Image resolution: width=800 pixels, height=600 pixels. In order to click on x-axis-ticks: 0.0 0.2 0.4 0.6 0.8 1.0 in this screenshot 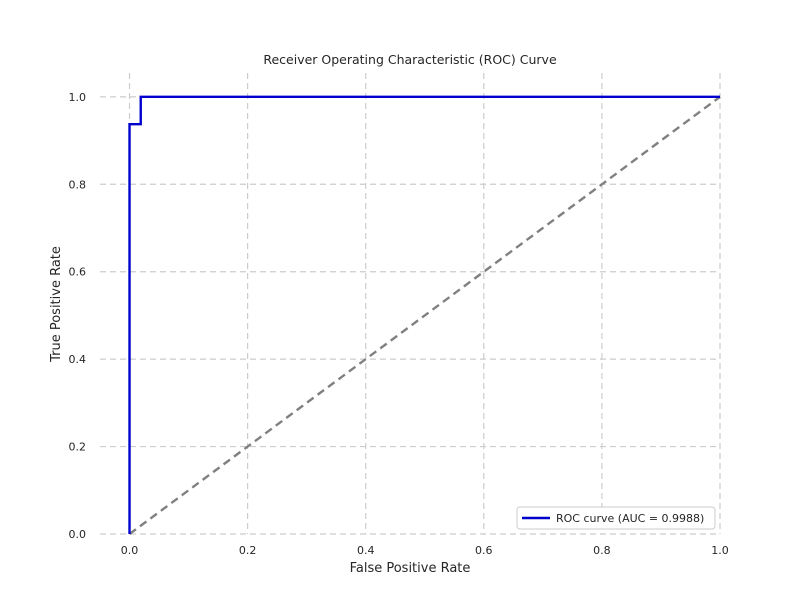, I will do `click(425, 550)`.